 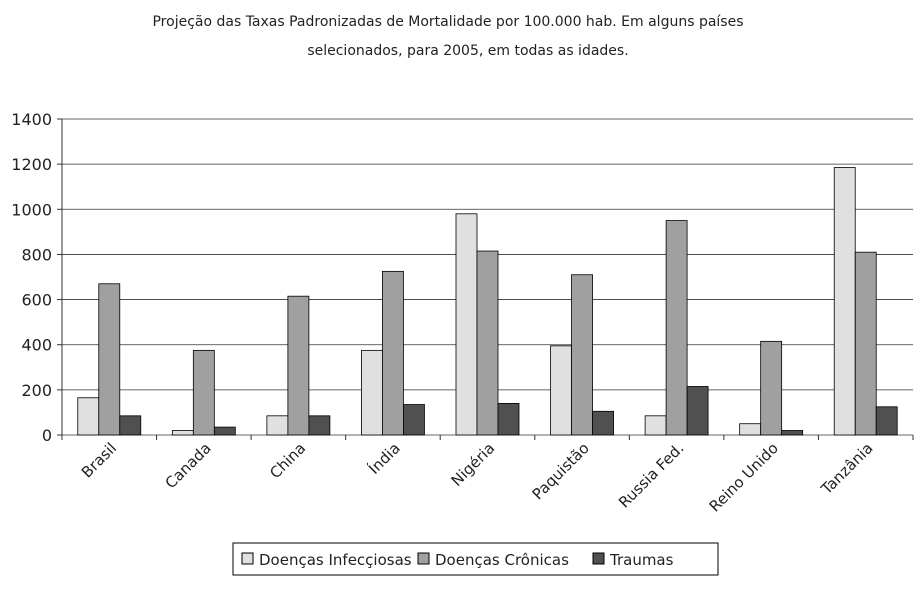 I want to click on y-tick-label: 400, so click(x=36, y=345).